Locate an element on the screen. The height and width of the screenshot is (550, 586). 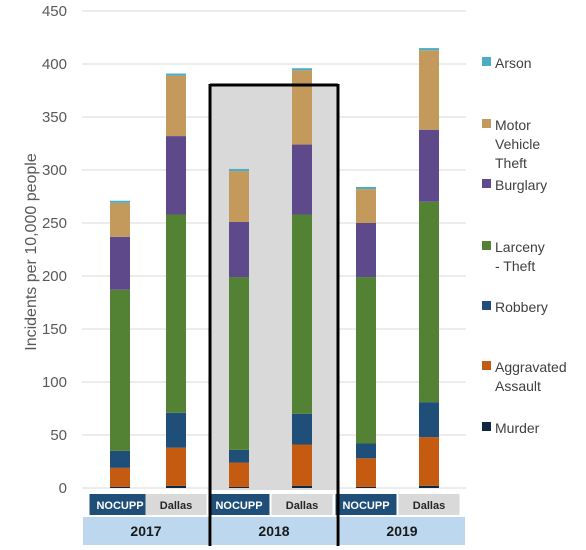
legend-label: Larceny is located at coordinates (520, 247).